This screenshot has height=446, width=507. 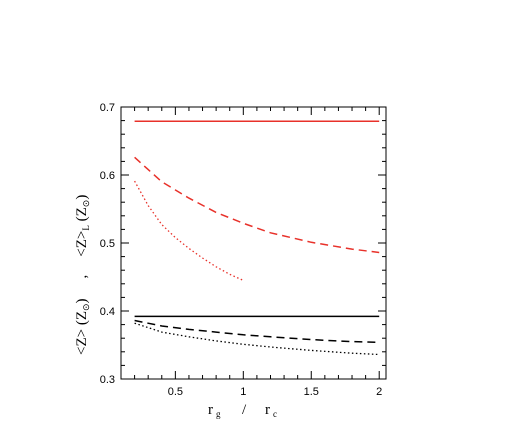 What do you see at coordinates (275, 414) in the screenshot?
I see `x-label-sub2: c` at bounding box center [275, 414].